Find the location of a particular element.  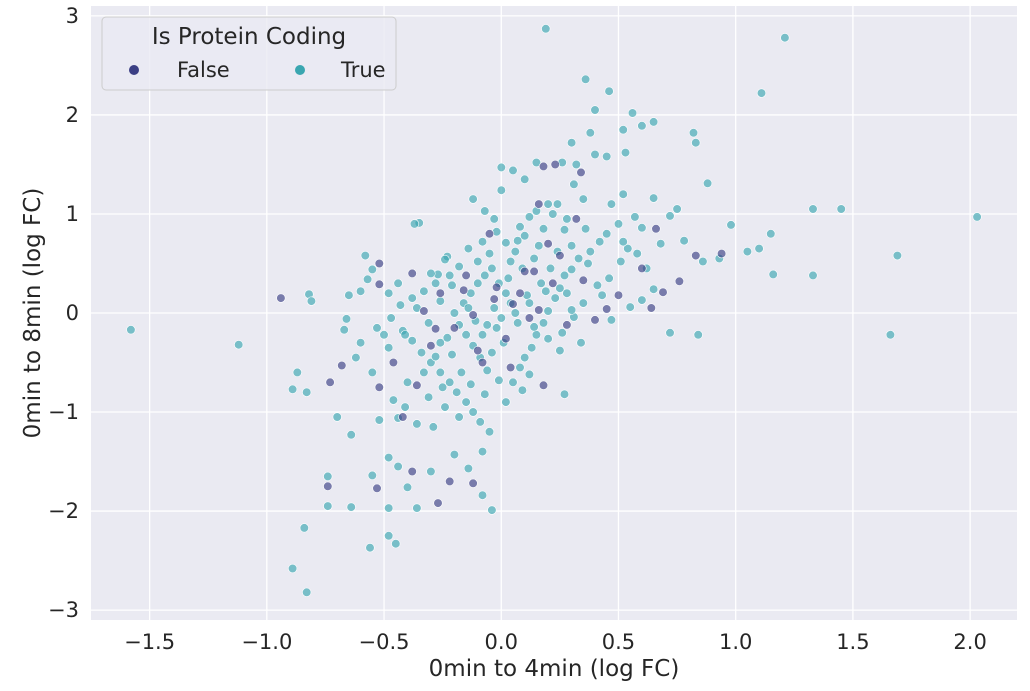

legend-marker-true is located at coordinates (300, 70).